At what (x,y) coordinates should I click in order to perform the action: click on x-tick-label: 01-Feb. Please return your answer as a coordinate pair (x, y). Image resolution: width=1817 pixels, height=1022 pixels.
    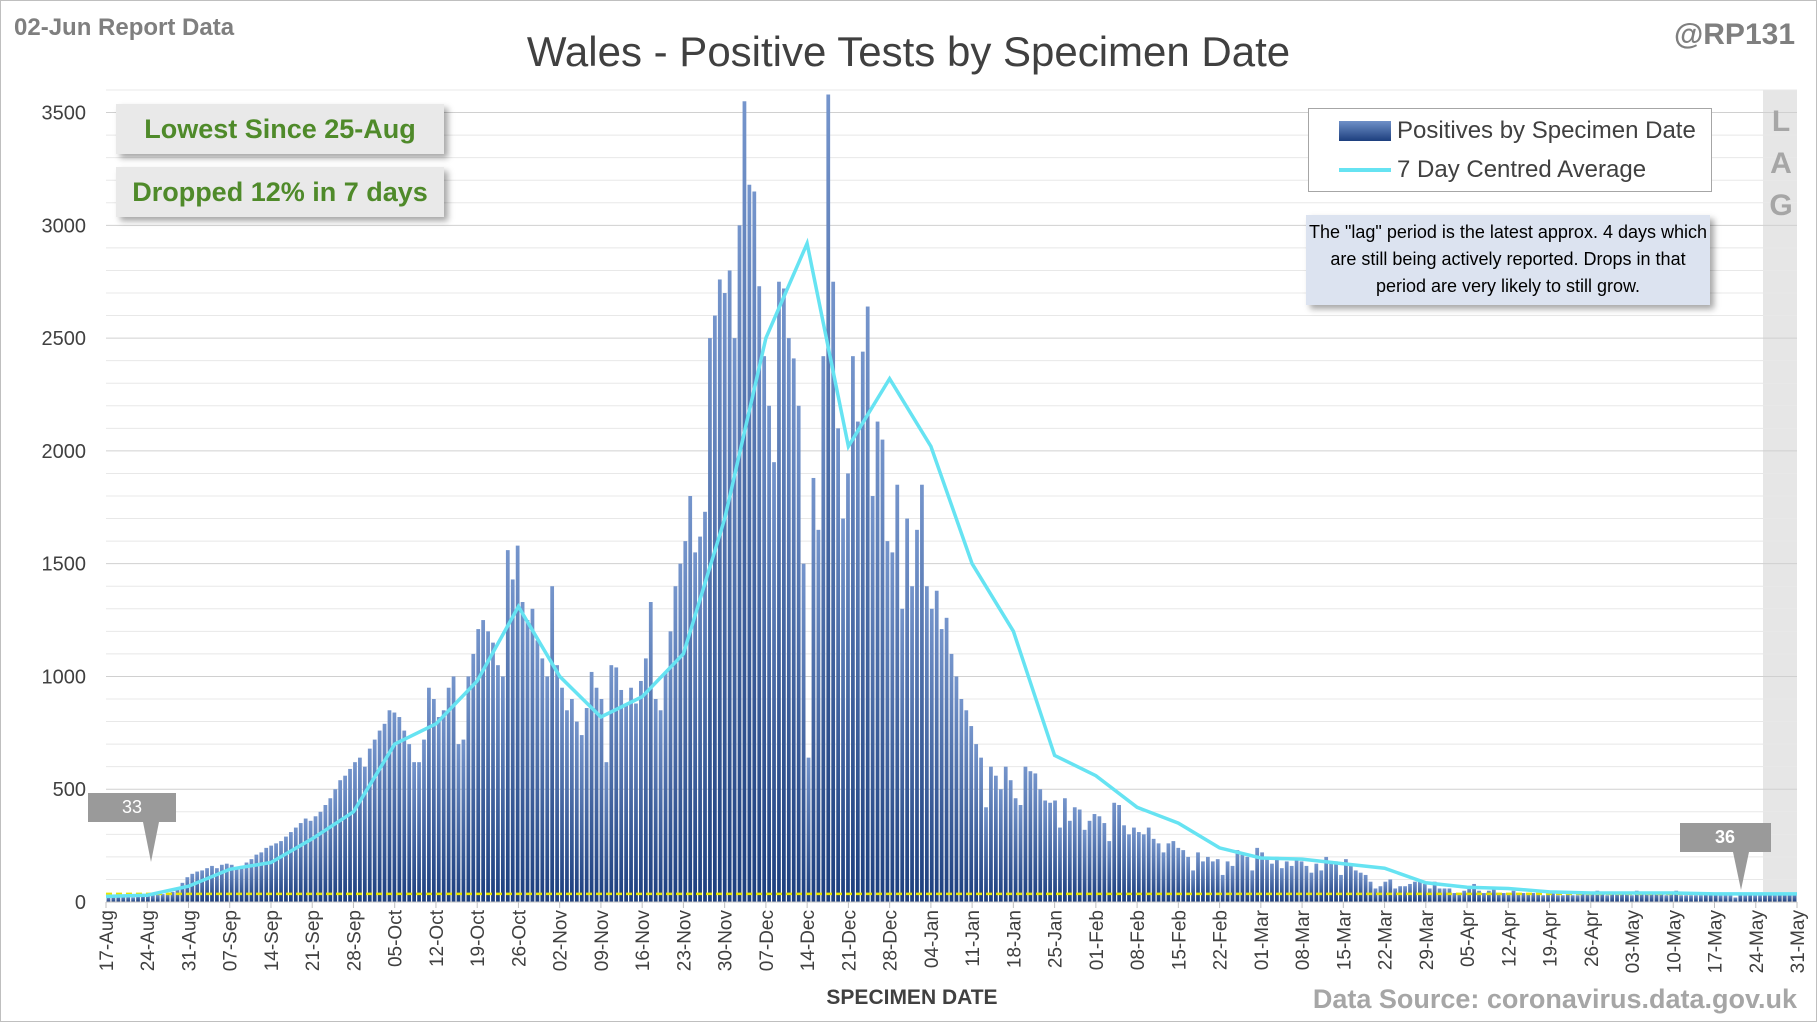
    Looking at the image, I should click on (1097, 940).